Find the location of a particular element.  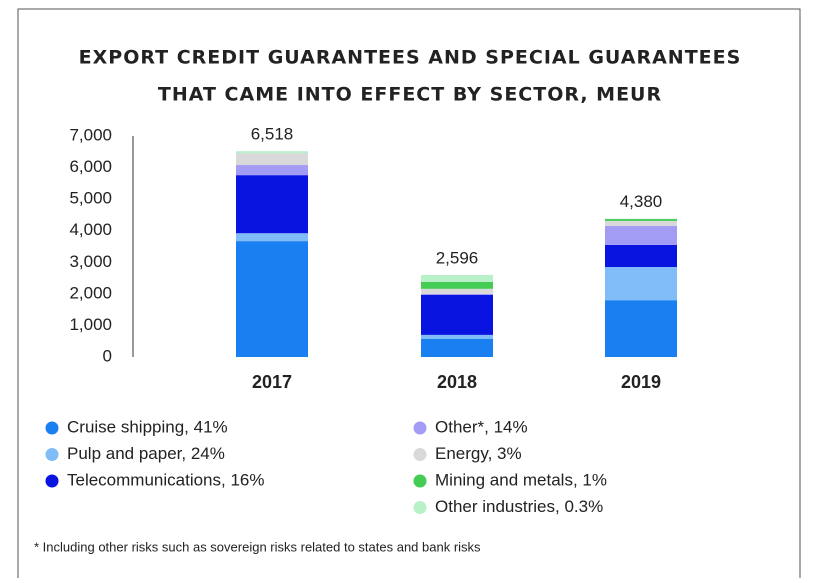

y-tick-label: 0 is located at coordinates (107, 355).